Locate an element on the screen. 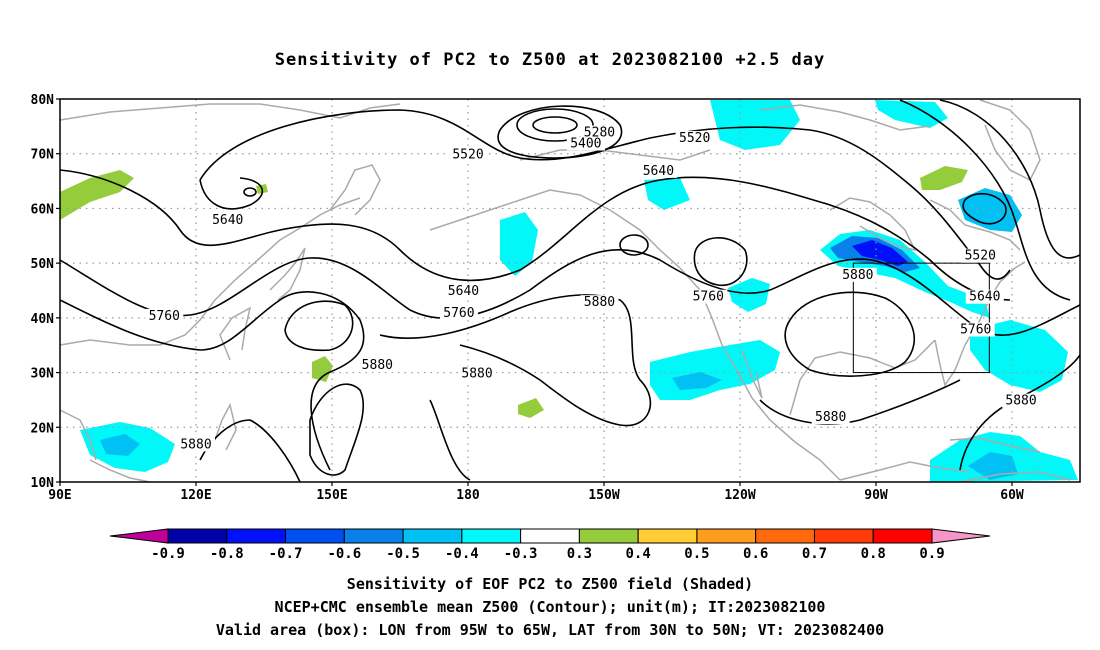 The height and width of the screenshot is (650, 1100). contour-alaska-low is located at coordinates (634, 245).